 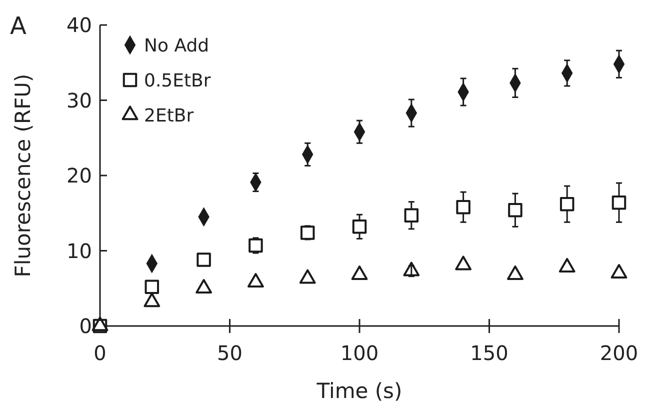 What do you see at coordinates (79, 100) in the screenshot?
I see `y-tick-label: 30` at bounding box center [79, 100].